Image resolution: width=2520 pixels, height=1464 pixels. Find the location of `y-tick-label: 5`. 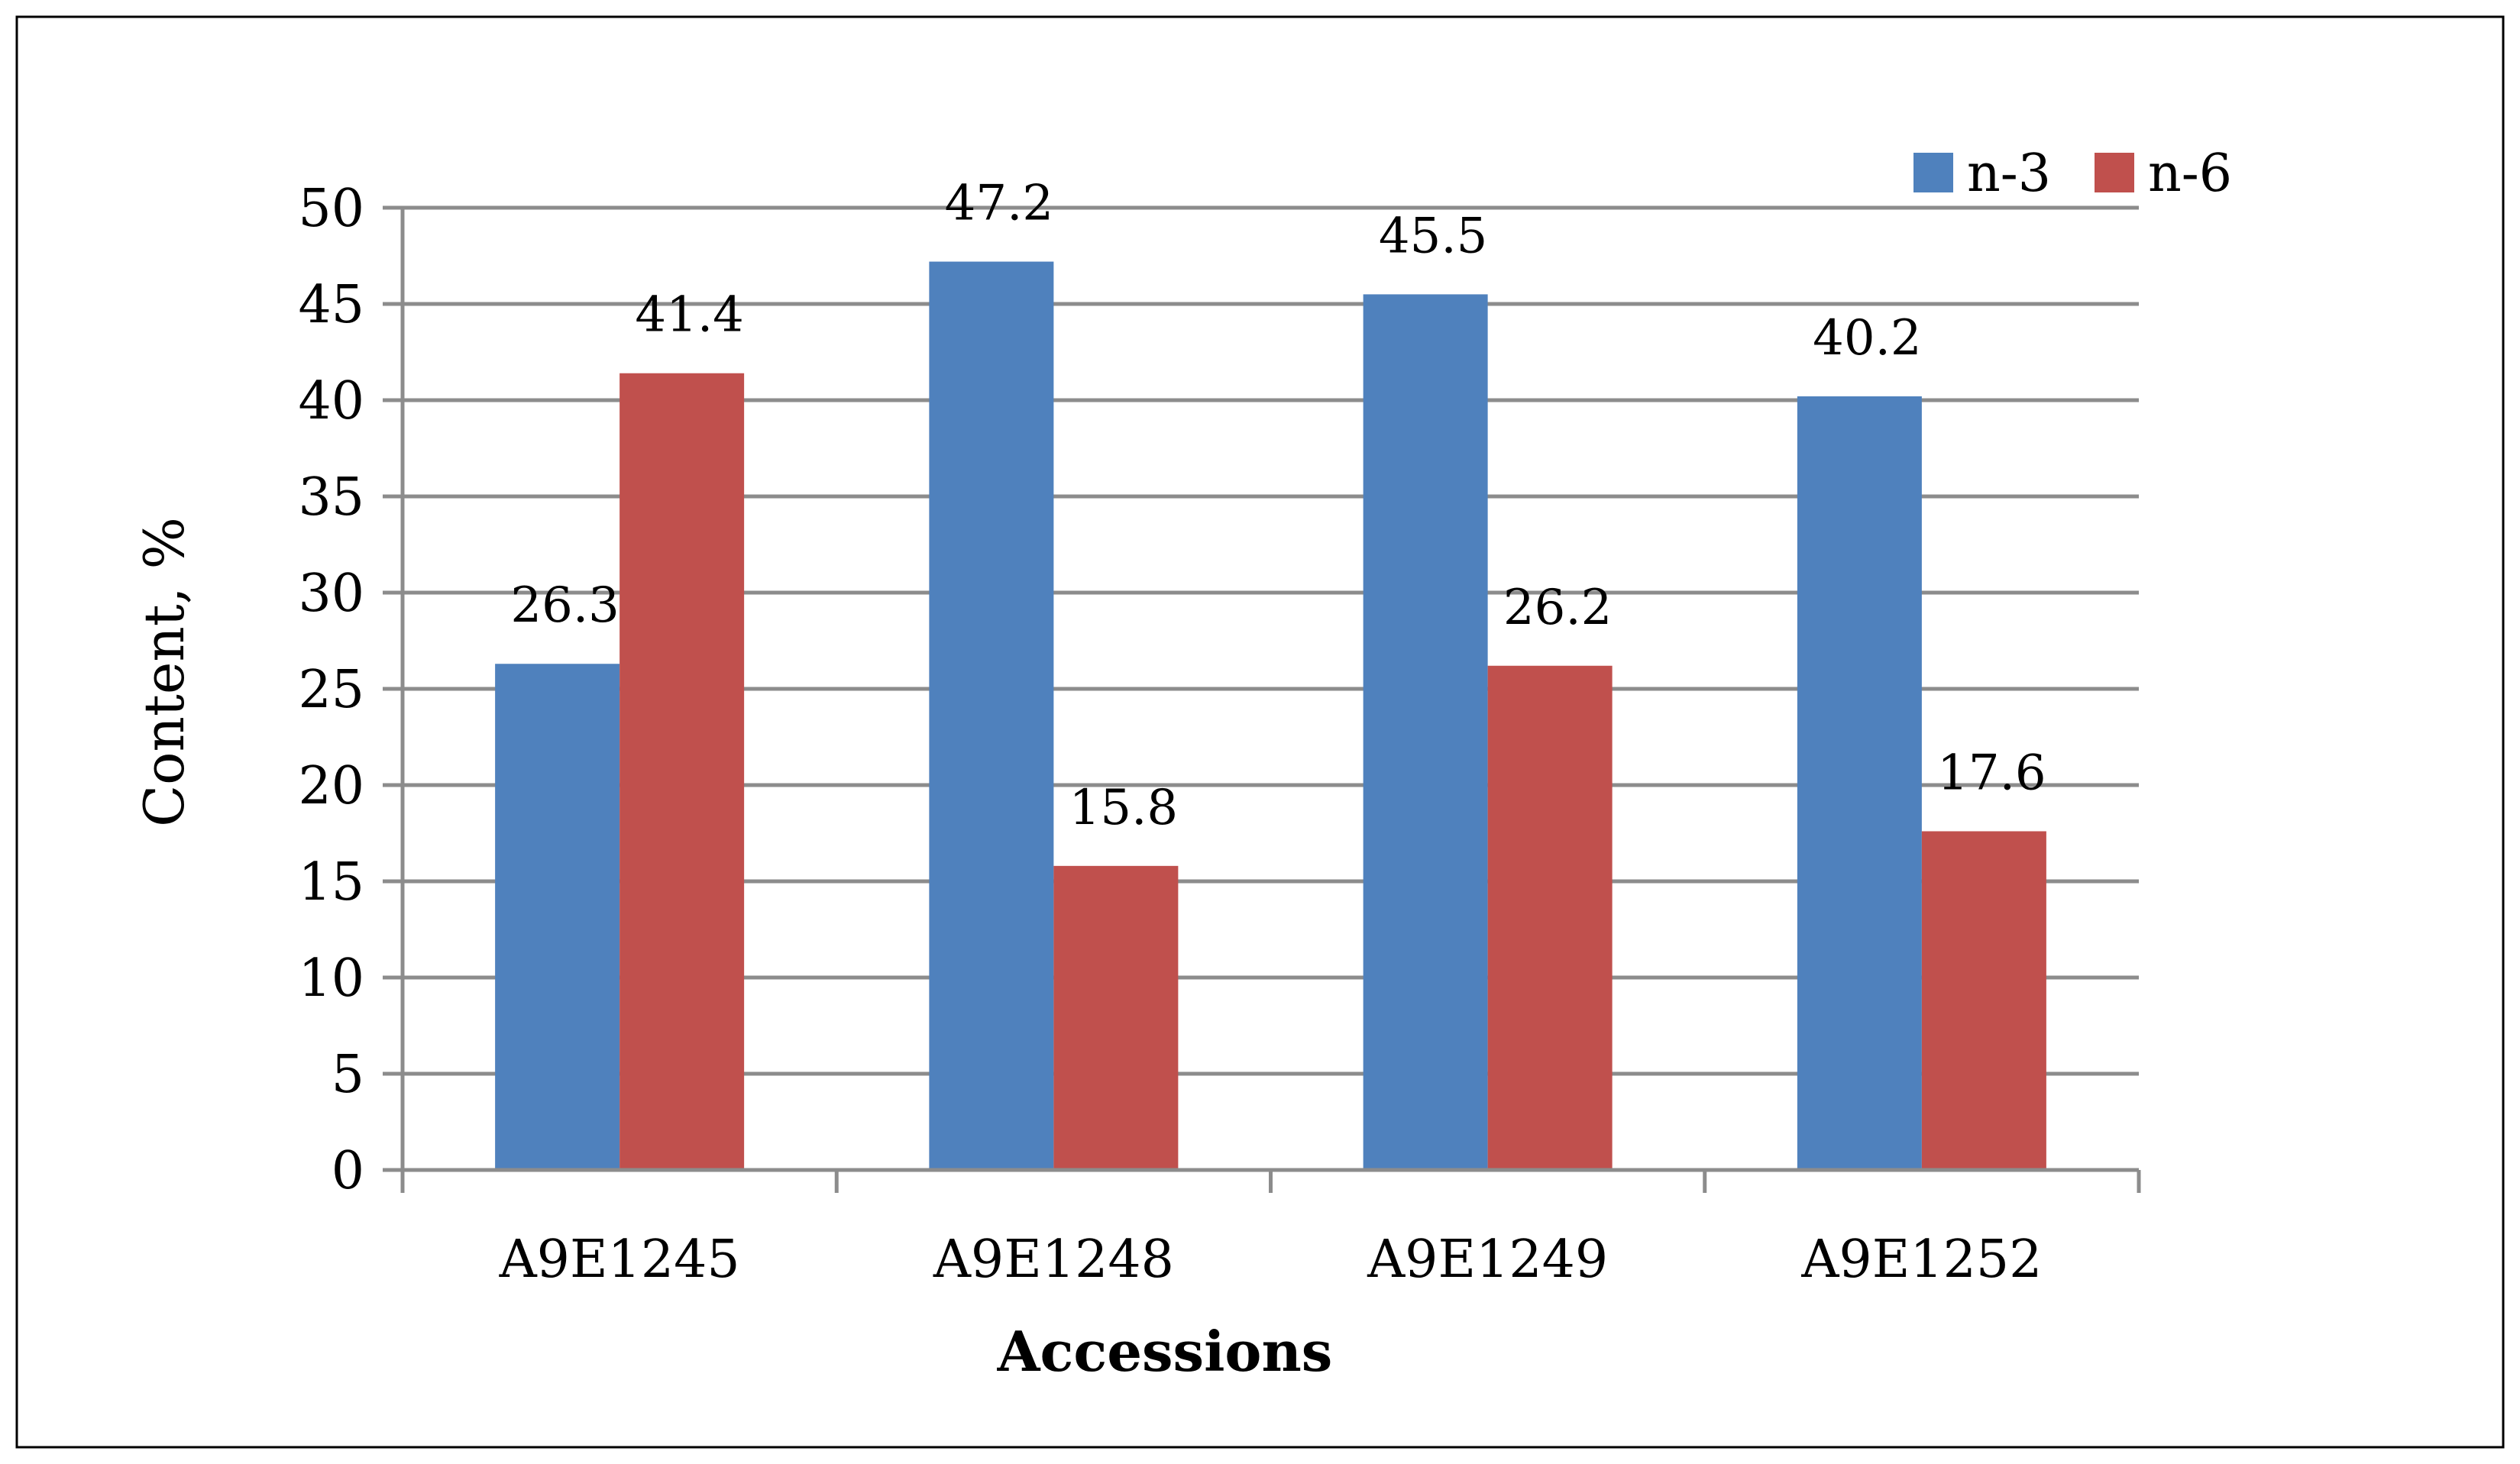

y-tick-label: 5 is located at coordinates (348, 1075).